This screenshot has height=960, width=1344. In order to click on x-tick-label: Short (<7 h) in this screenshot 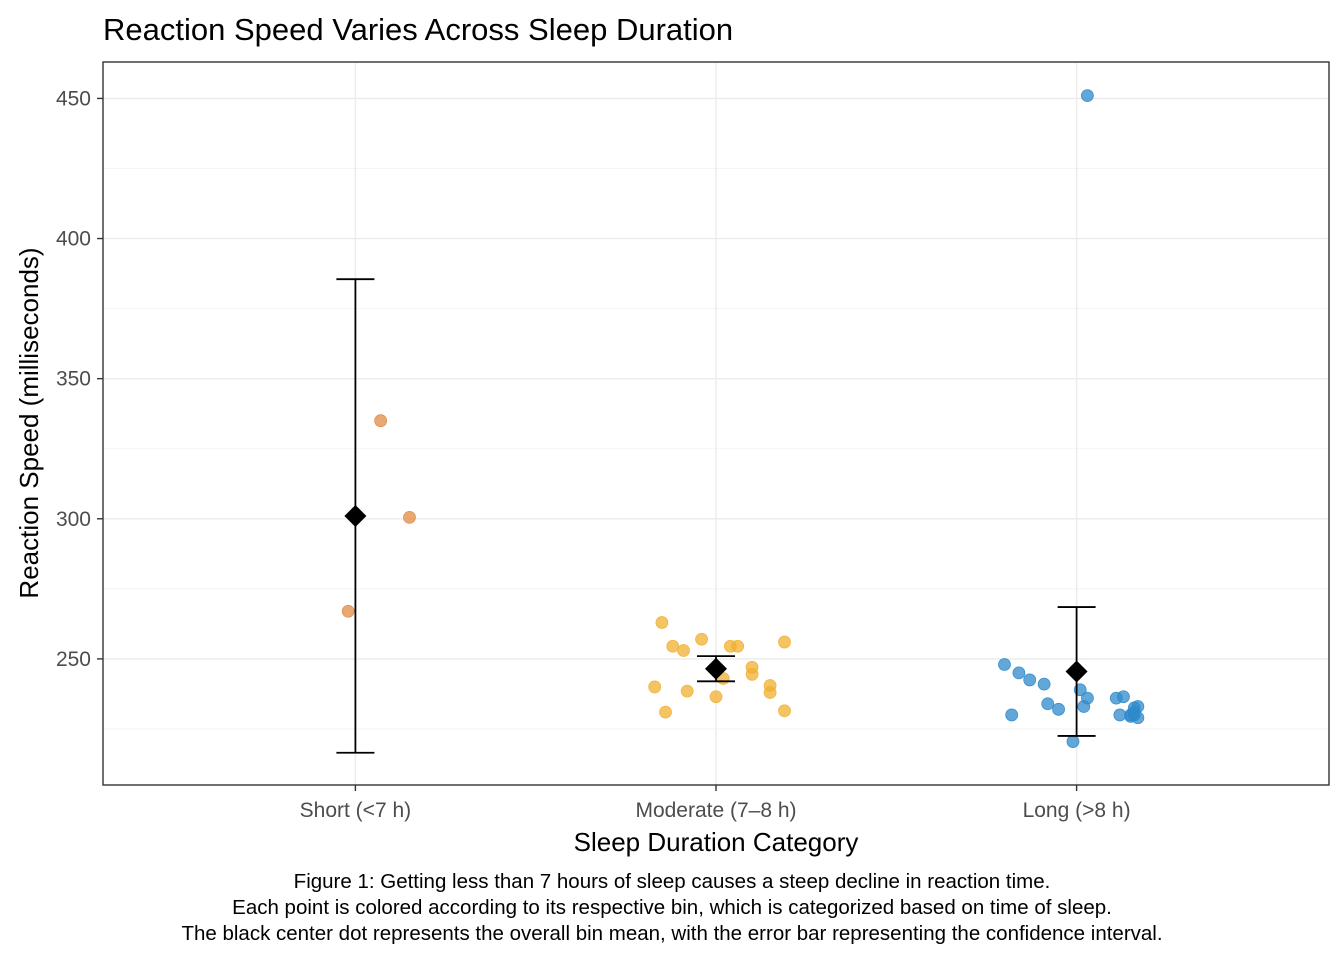, I will do `click(355, 810)`.